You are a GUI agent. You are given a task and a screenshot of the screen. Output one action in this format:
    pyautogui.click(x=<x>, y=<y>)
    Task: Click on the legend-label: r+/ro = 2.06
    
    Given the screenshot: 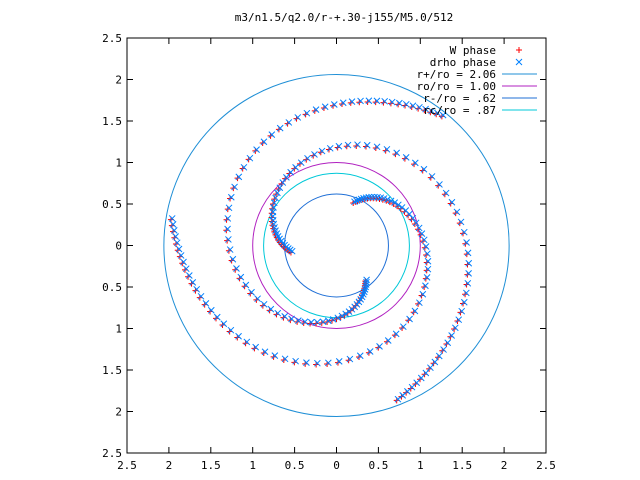 What is the action you would take?
    pyautogui.click(x=456, y=74)
    